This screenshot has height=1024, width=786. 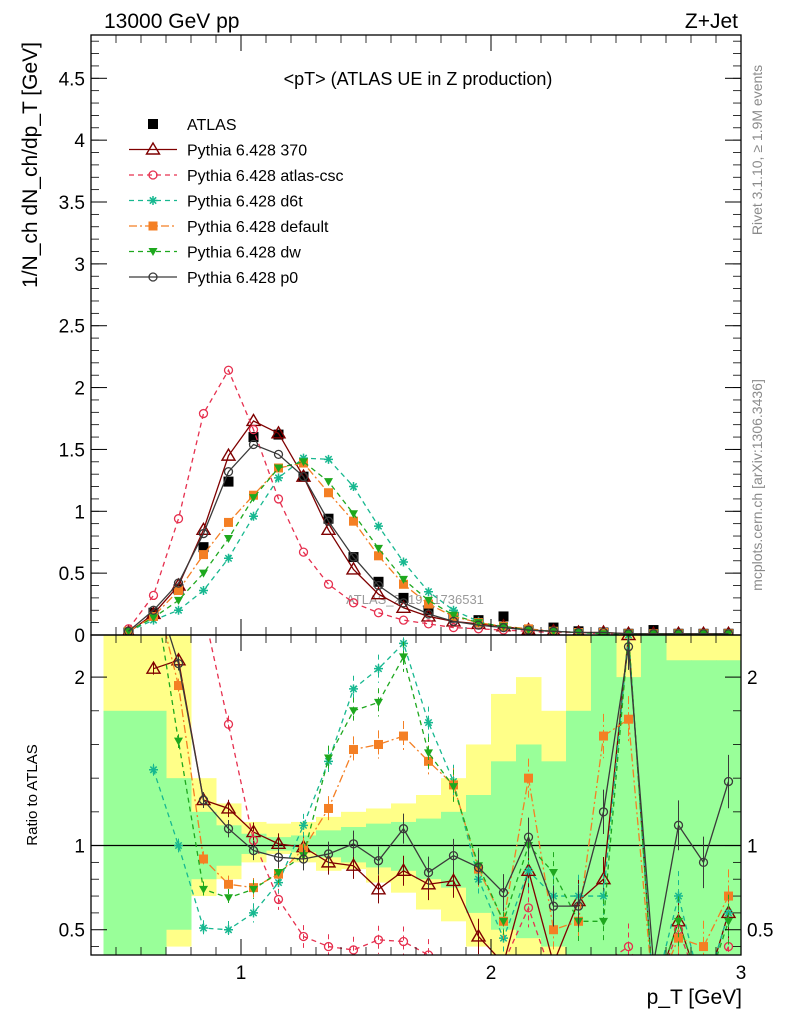 I want to click on watermark: ATLAS_2019_I1736531, so click(x=415, y=599).